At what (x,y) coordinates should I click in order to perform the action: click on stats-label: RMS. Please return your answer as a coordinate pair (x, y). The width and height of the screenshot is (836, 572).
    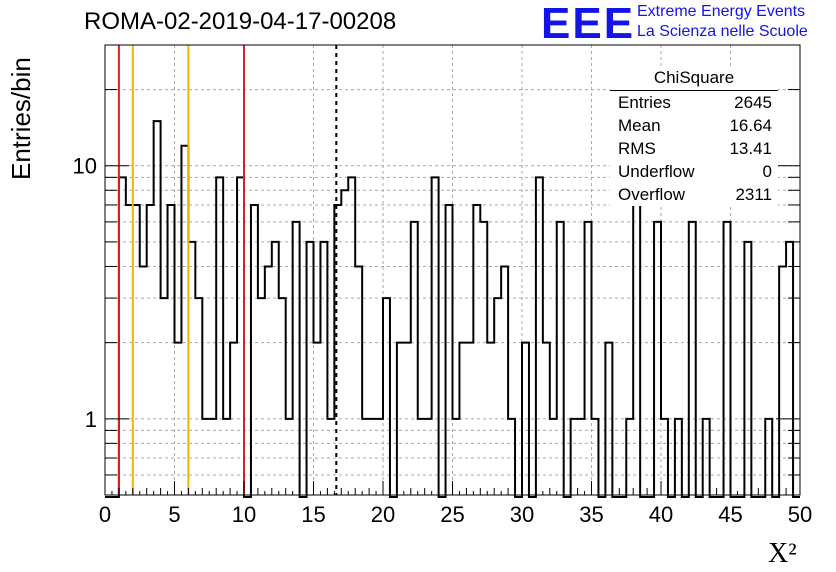
    Looking at the image, I should click on (637, 148).